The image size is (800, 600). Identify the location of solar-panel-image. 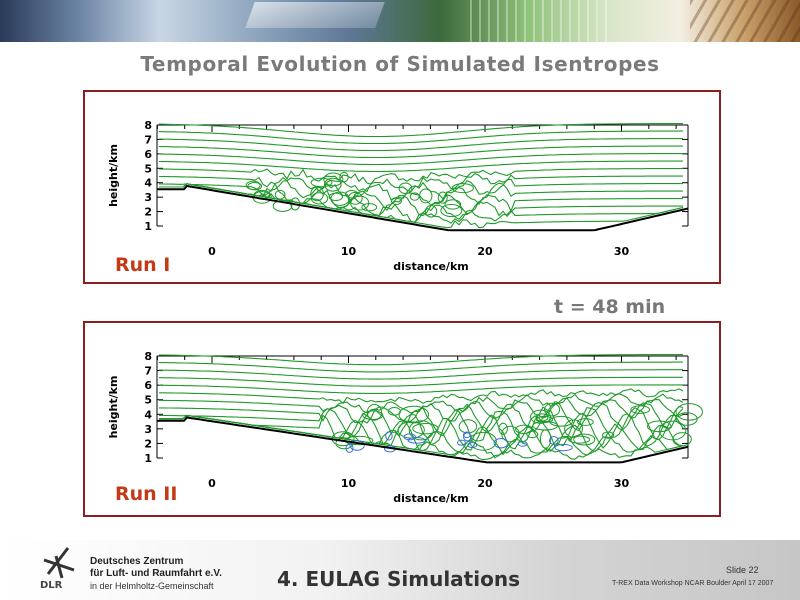
(745, 21).